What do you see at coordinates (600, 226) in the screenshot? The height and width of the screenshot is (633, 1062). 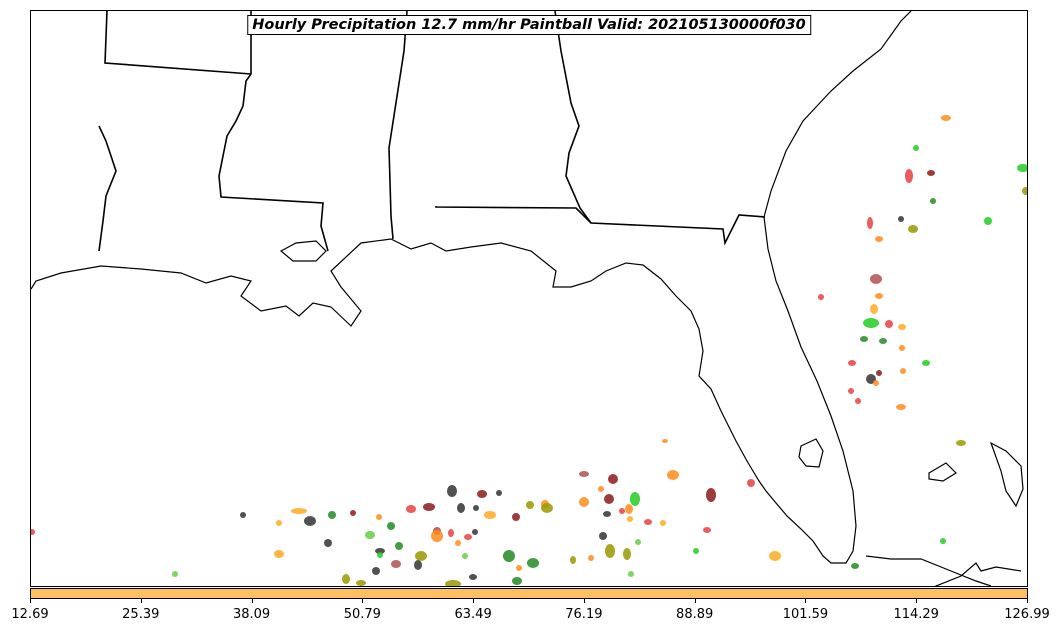 I see `border-al-fl` at bounding box center [600, 226].